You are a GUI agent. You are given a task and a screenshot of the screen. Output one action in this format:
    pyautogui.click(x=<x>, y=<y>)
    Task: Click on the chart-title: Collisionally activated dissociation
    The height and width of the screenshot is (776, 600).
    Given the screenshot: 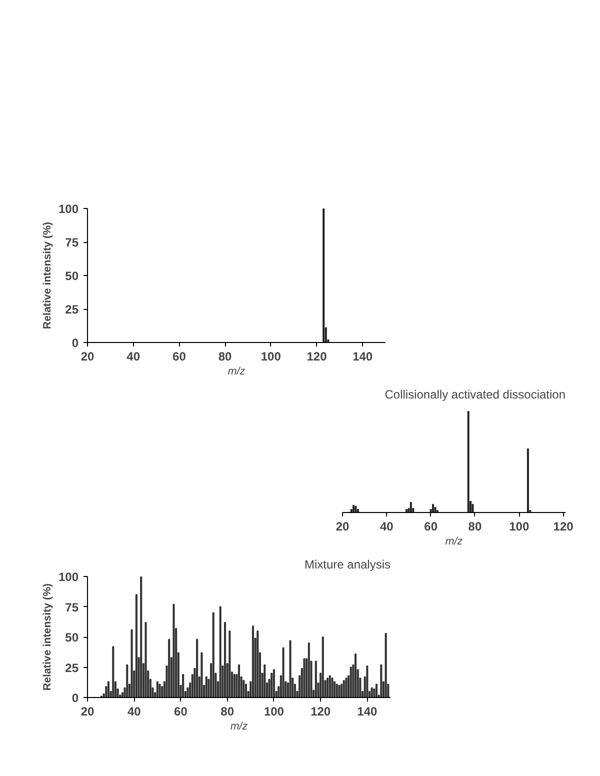 What is the action you would take?
    pyautogui.click(x=475, y=395)
    